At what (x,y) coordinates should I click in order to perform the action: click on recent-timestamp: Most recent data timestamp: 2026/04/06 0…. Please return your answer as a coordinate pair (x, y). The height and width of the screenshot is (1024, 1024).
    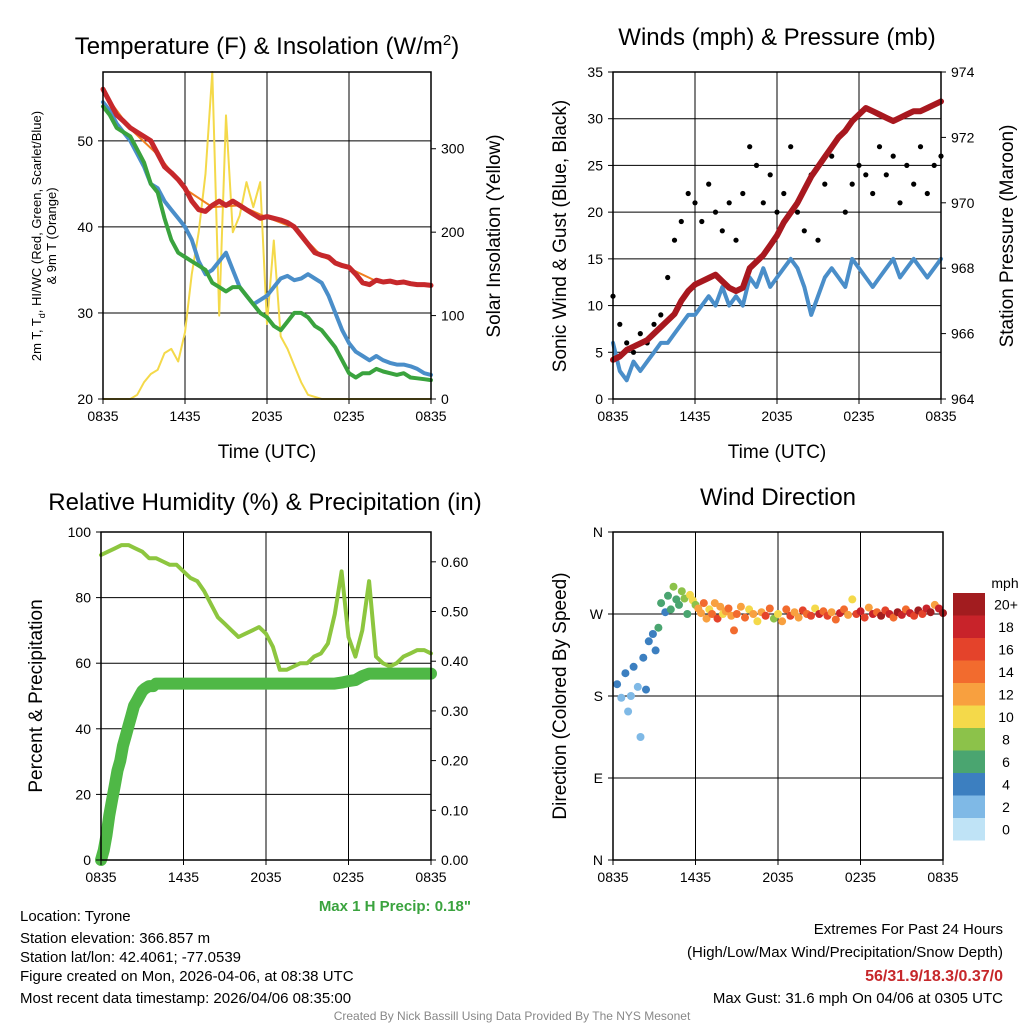
    Looking at the image, I should click on (185, 998).